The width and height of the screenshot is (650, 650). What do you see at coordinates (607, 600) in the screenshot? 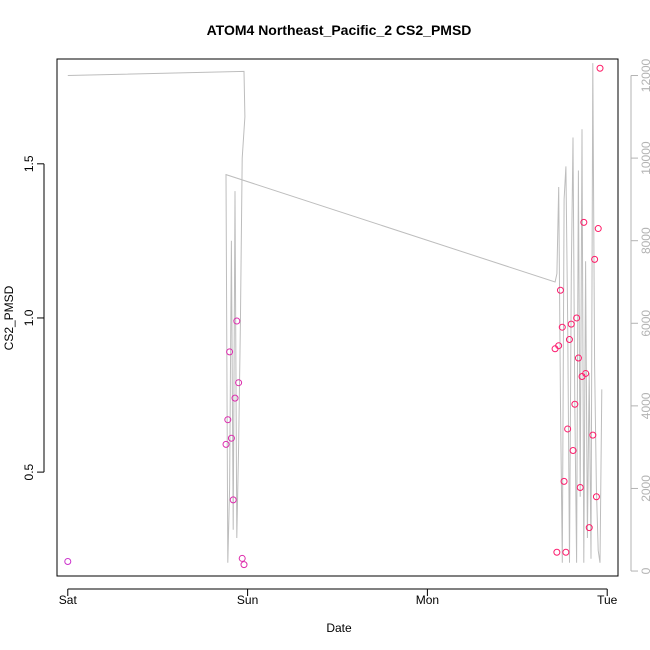
I see `x-tick-label: Tue` at bounding box center [607, 600].